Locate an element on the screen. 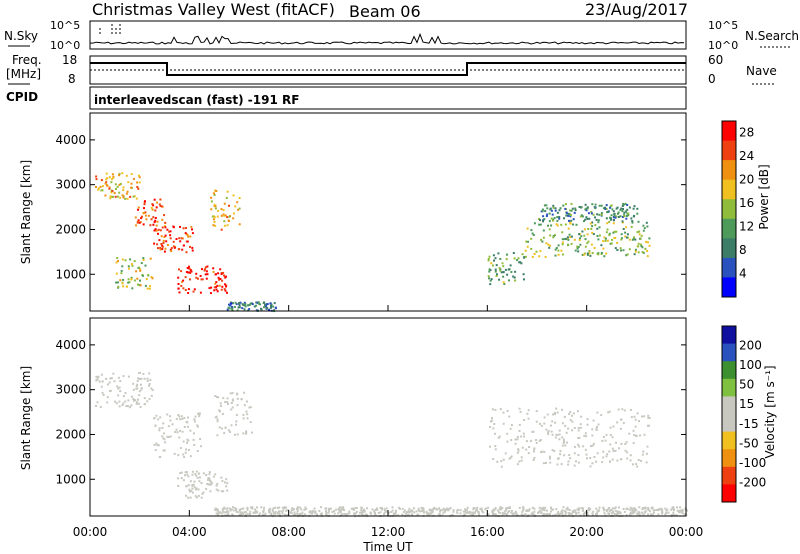  power-colorbar-tick: 28 is located at coordinates (746, 133).